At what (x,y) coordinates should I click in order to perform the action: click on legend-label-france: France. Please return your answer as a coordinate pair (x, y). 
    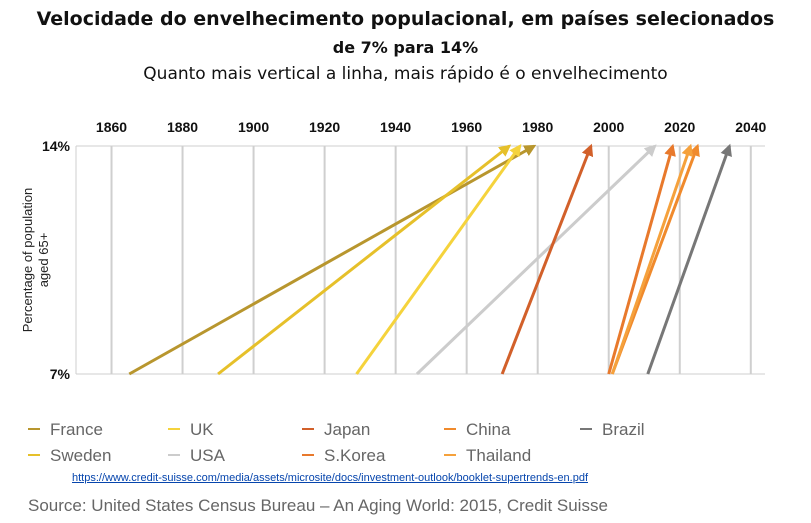
    Looking at the image, I should click on (76, 429).